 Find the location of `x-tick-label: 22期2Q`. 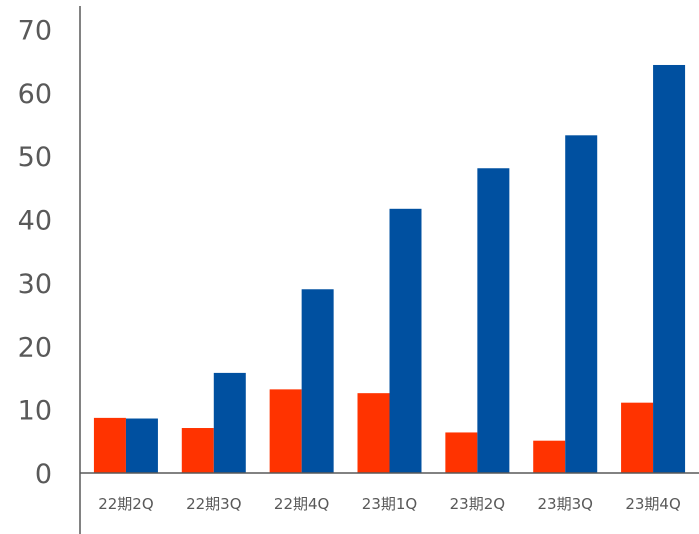

x-tick-label: 22期2Q is located at coordinates (125, 504).